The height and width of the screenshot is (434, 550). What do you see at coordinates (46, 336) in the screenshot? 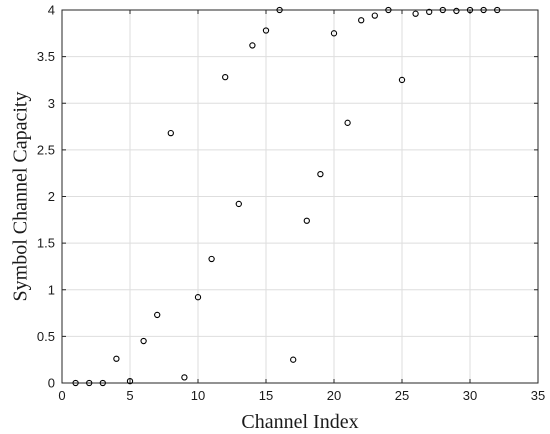
I see `y-tick-label: 0.5` at bounding box center [46, 336].